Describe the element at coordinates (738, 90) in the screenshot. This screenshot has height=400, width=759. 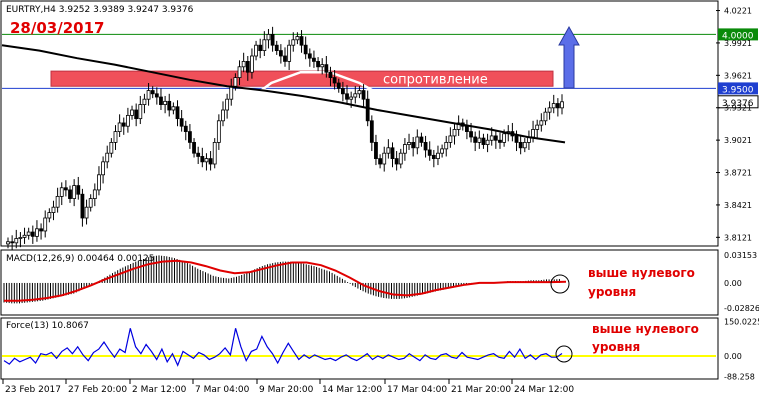
I see `level-label-1: 3.9500` at that location.